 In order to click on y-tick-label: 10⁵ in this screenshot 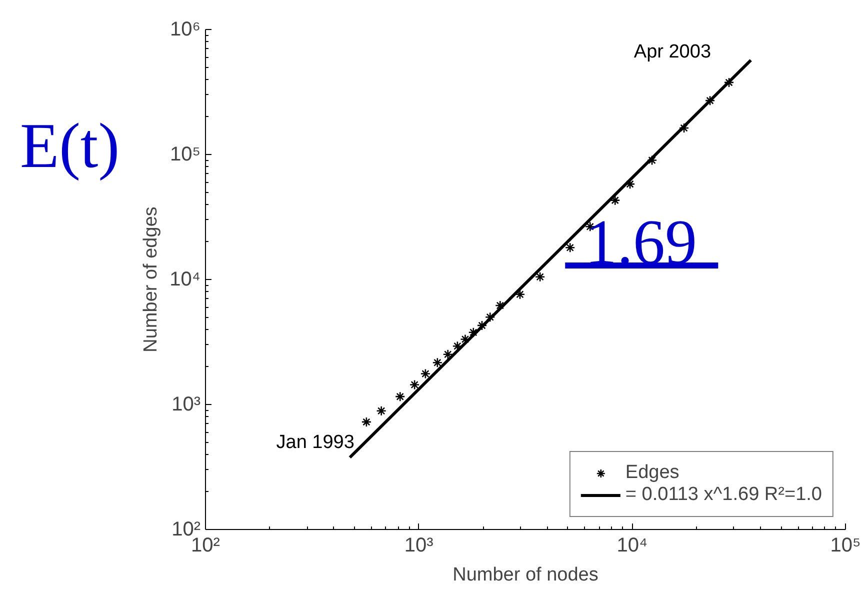, I will do `click(185, 155)`.